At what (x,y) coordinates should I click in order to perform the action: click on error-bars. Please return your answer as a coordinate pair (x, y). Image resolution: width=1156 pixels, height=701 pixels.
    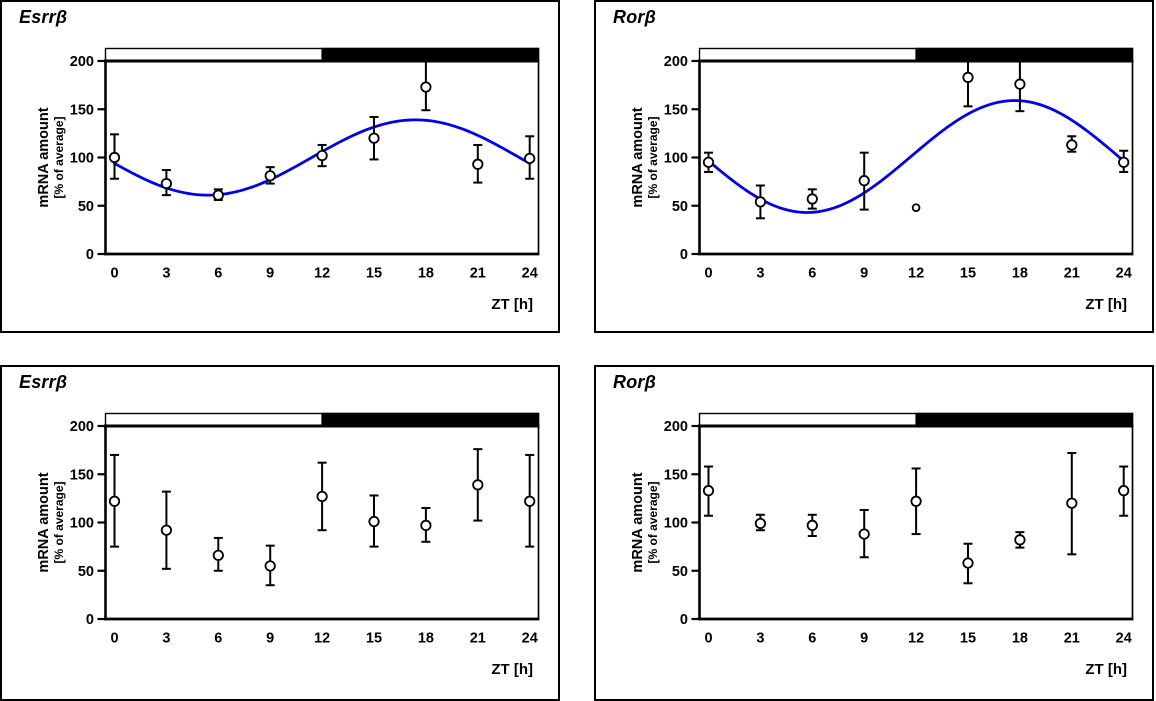
    Looking at the image, I should click on (916, 134).